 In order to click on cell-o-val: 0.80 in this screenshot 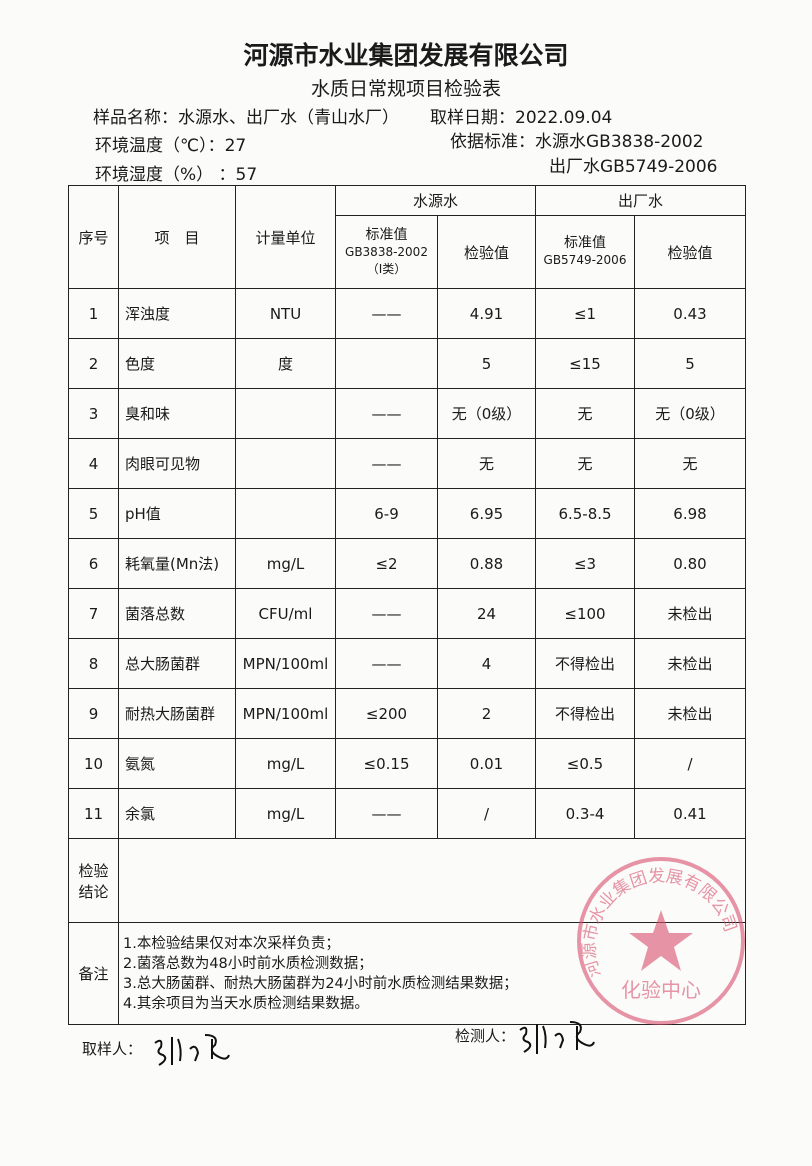, I will do `click(690, 563)`.